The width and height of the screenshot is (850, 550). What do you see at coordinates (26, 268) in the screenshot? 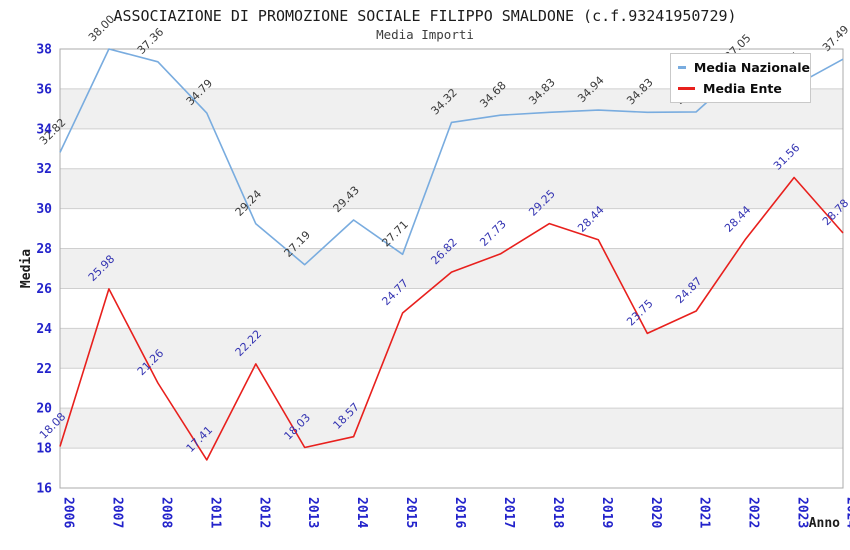
I see `y-axis-title: Media` at bounding box center [26, 268].